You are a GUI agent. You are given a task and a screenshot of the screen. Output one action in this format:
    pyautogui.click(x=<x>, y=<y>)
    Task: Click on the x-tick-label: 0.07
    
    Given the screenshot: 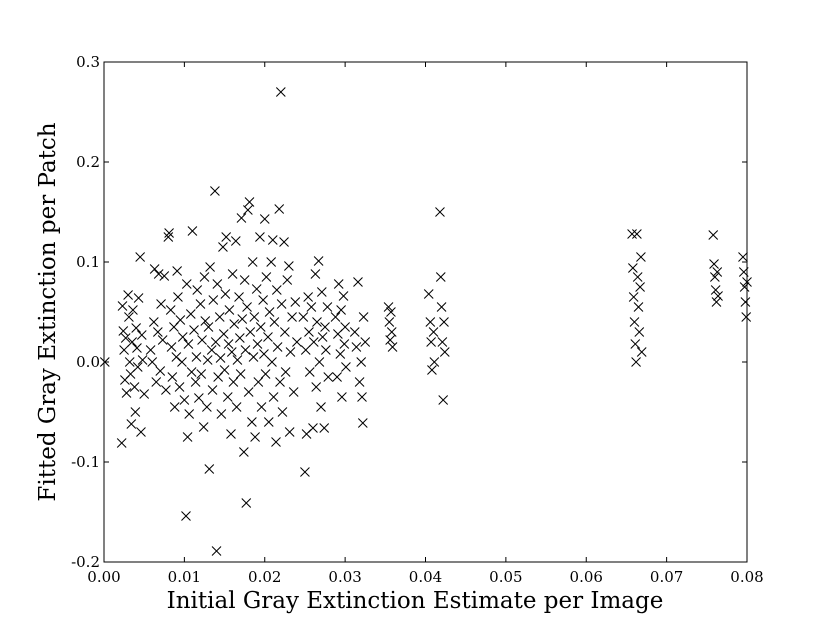 What is the action you would take?
    pyautogui.click(x=666, y=577)
    